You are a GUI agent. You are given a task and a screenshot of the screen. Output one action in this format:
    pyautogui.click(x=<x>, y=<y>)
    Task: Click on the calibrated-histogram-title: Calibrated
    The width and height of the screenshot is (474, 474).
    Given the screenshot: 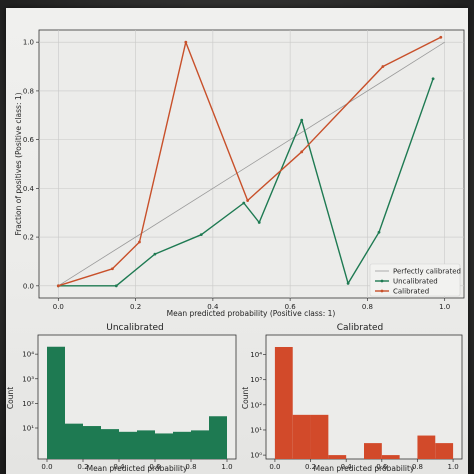 What is the action you would take?
    pyautogui.click(x=360, y=328)
    